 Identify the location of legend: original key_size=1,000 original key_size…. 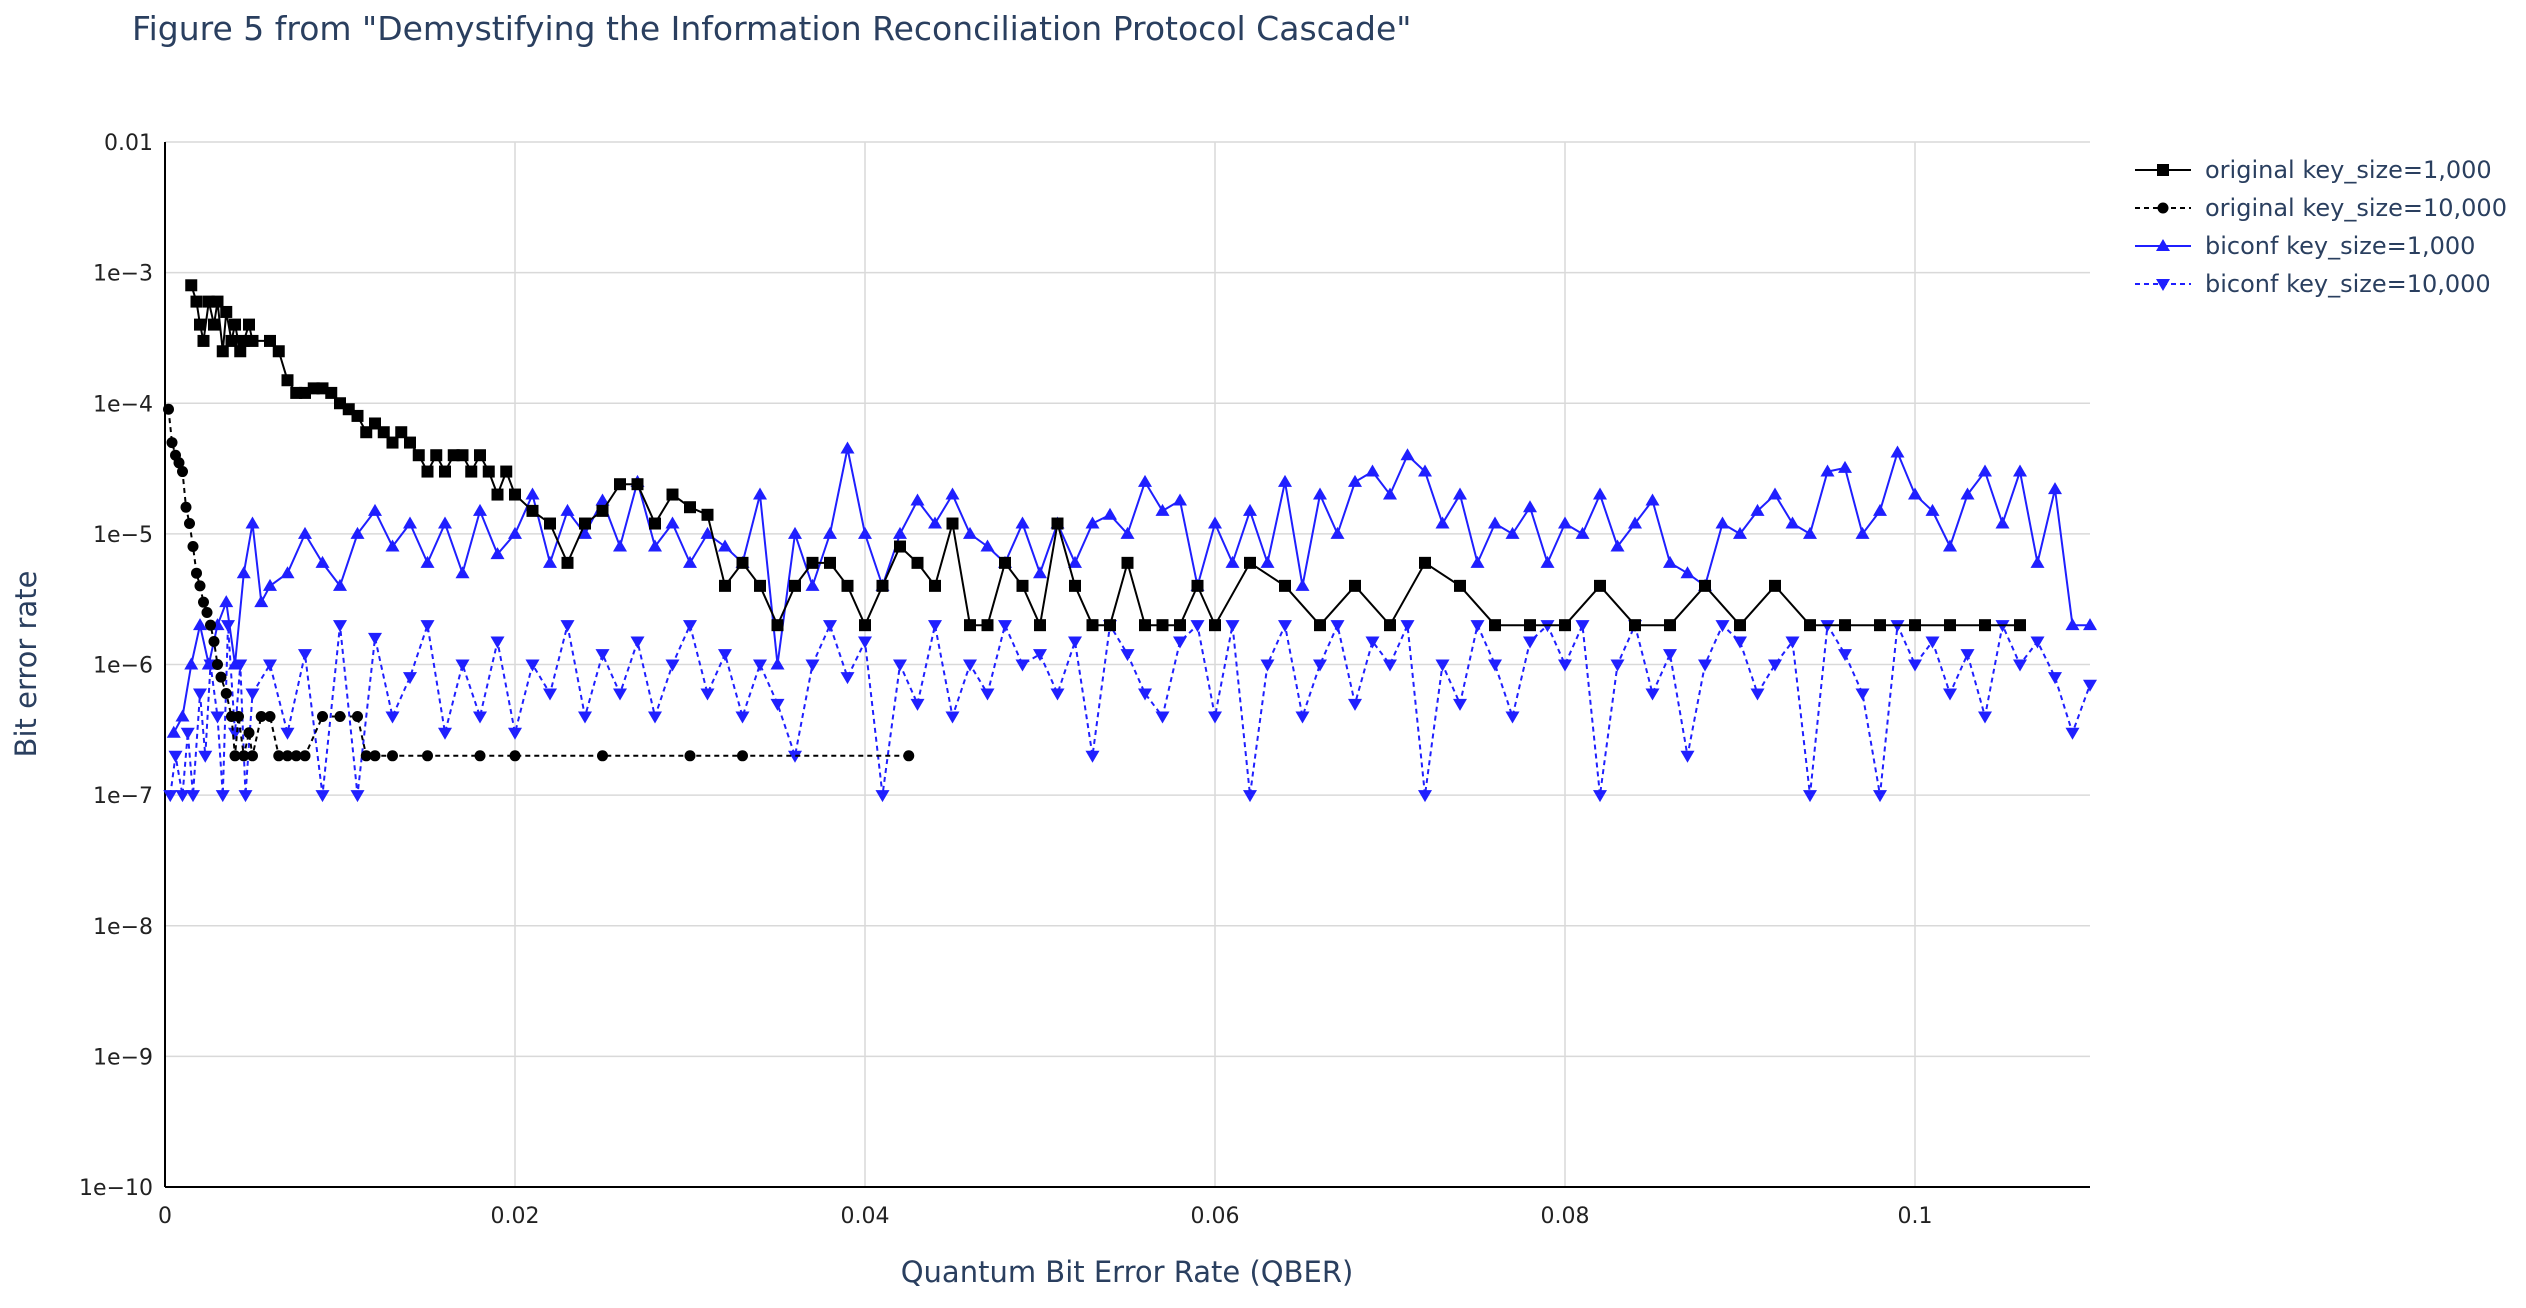
(2321, 227).